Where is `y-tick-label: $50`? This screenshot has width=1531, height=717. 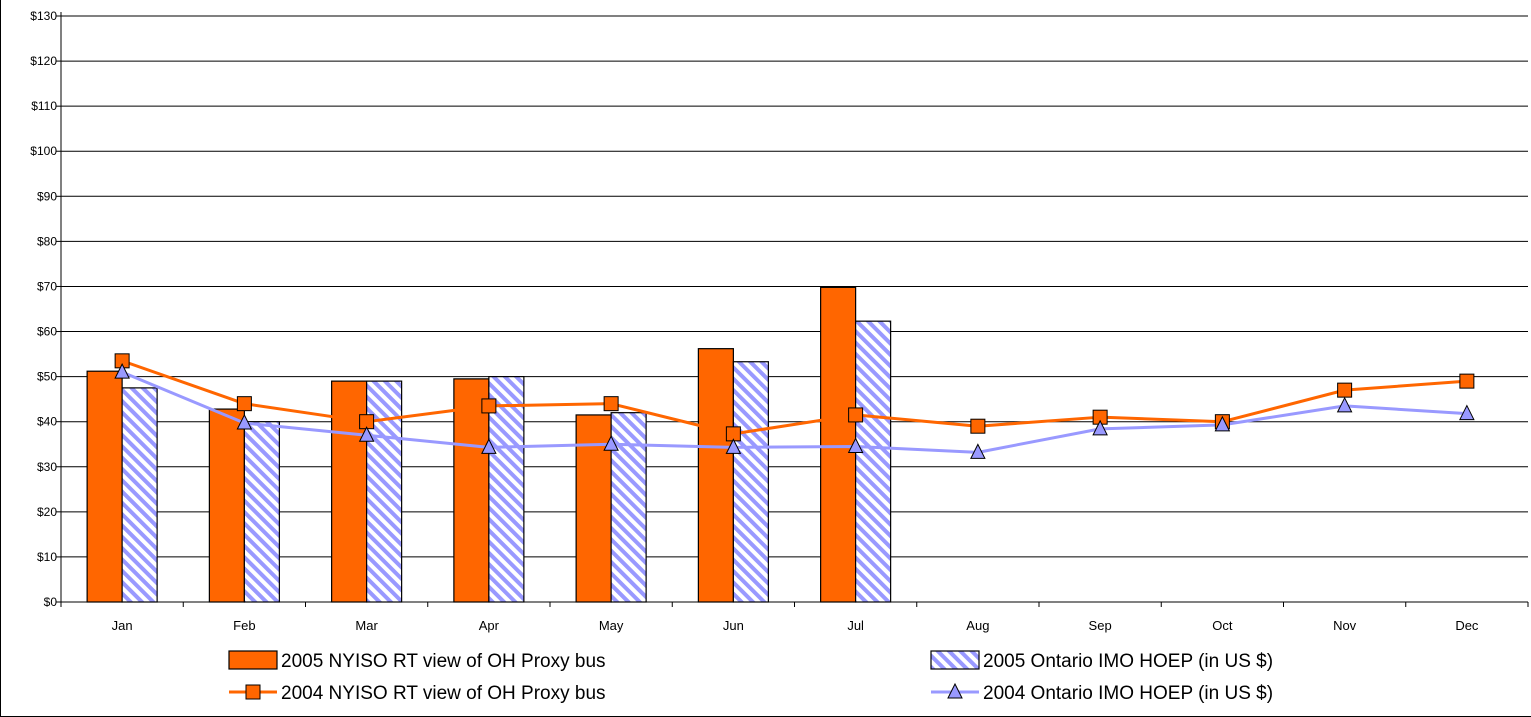 y-tick-label: $50 is located at coordinates (47, 377).